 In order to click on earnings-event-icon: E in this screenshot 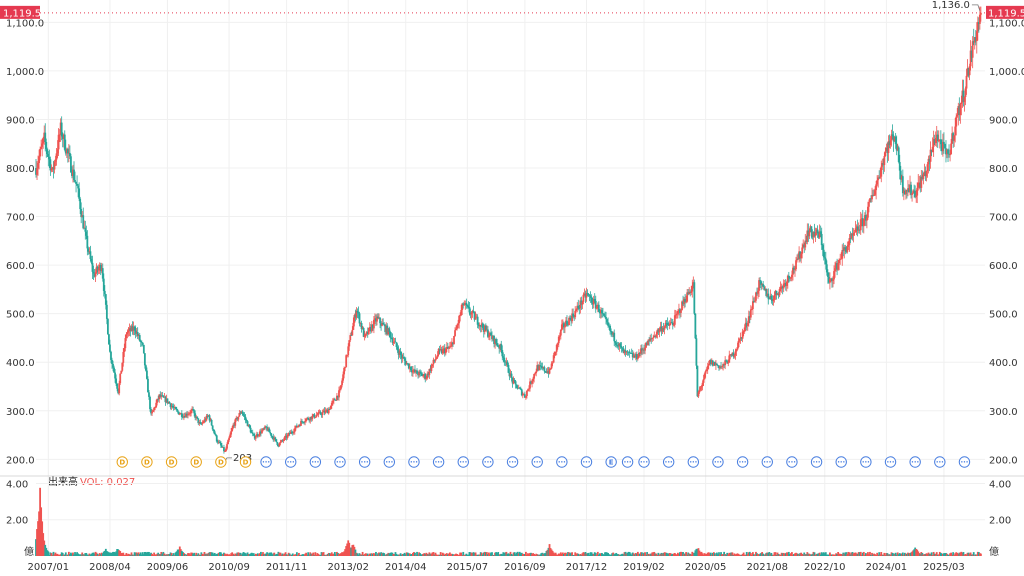, I will do `click(611, 462)`.